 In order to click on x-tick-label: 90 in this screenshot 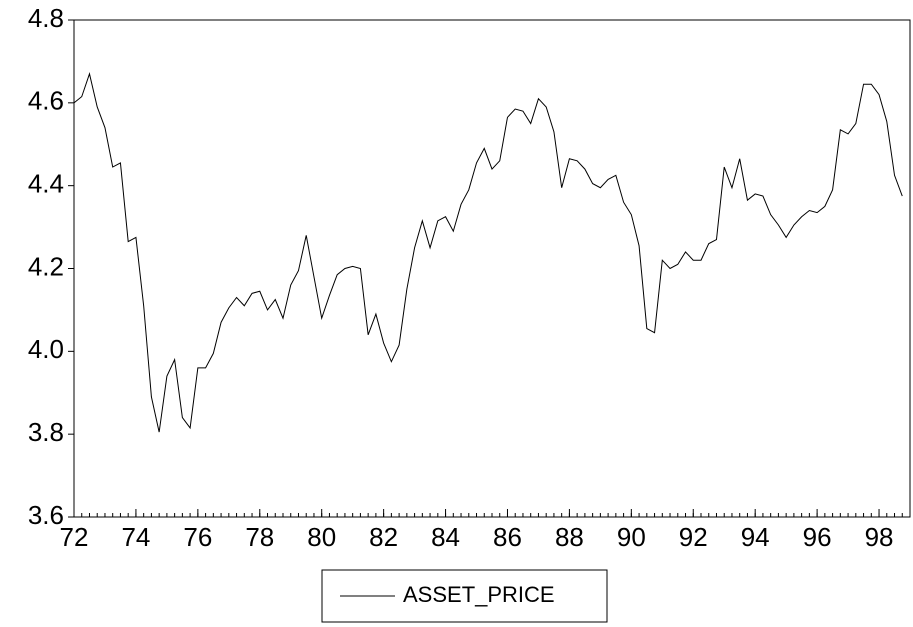, I will do `click(631, 537)`.